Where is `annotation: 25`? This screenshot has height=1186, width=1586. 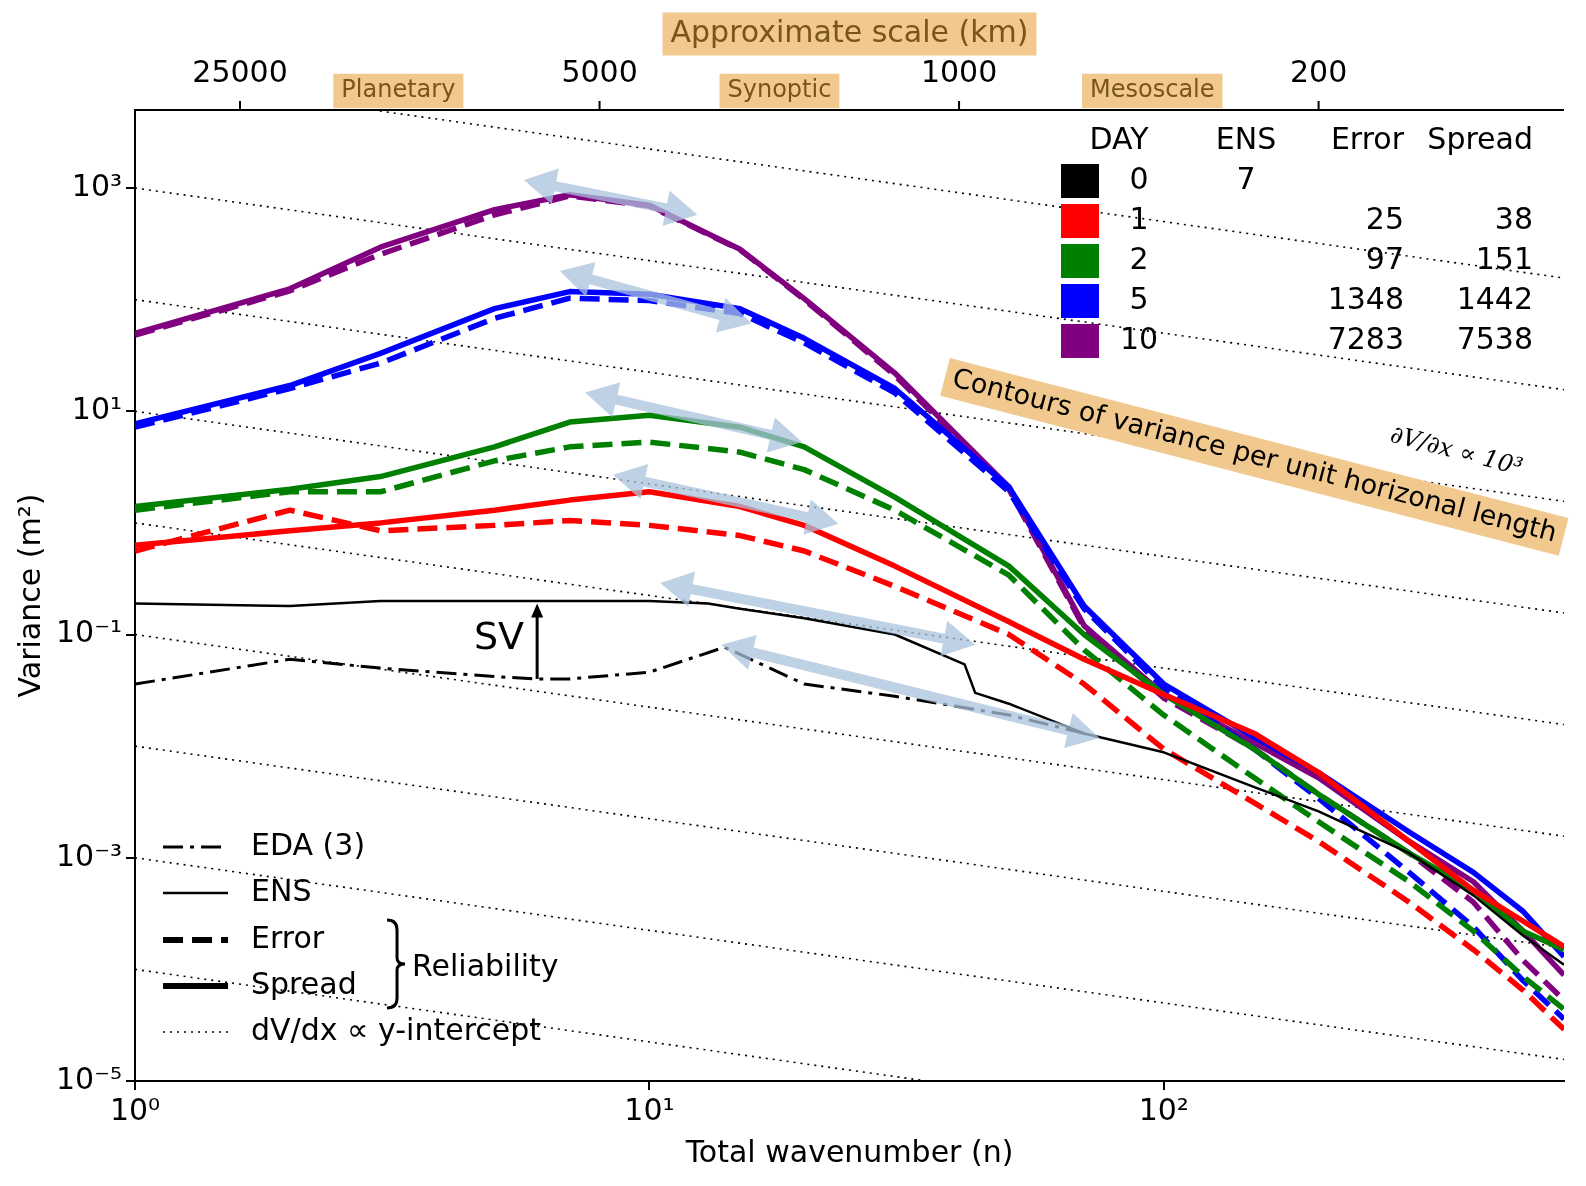
annotation: 25 is located at coordinates (1384, 218).